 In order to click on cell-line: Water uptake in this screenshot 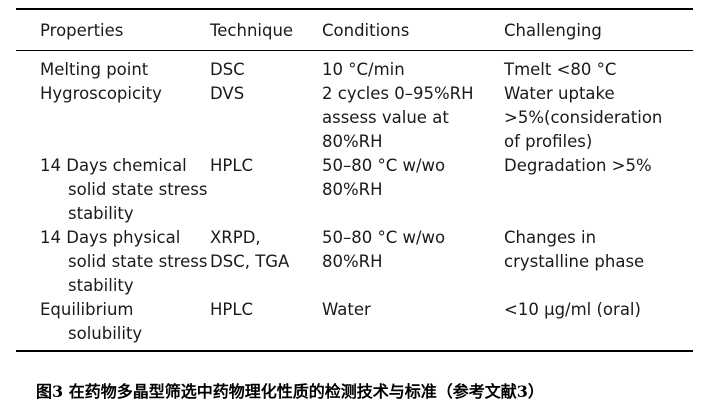, I will do `click(559, 93)`.